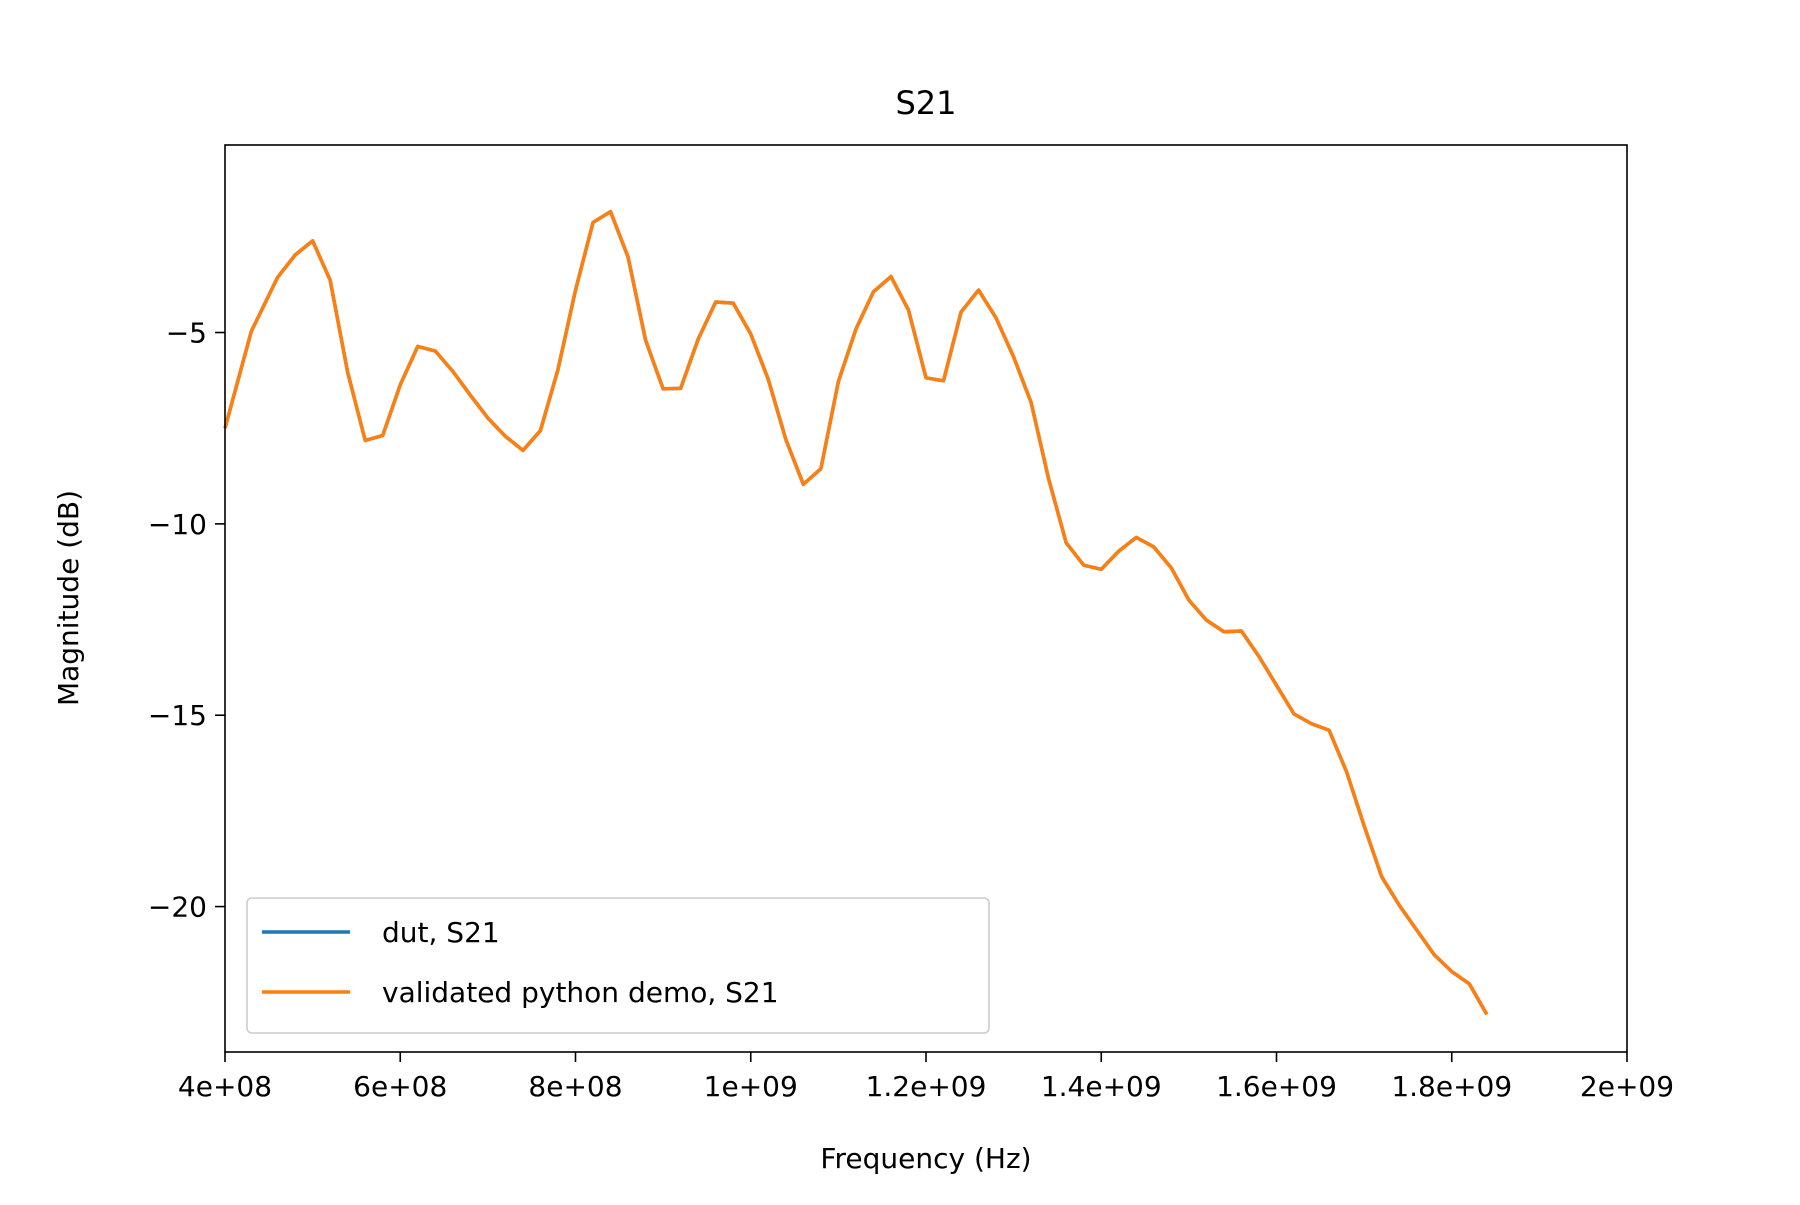  I want to click on y-axis-ticks: −5 −10 −15 −20, so click(186, 620).